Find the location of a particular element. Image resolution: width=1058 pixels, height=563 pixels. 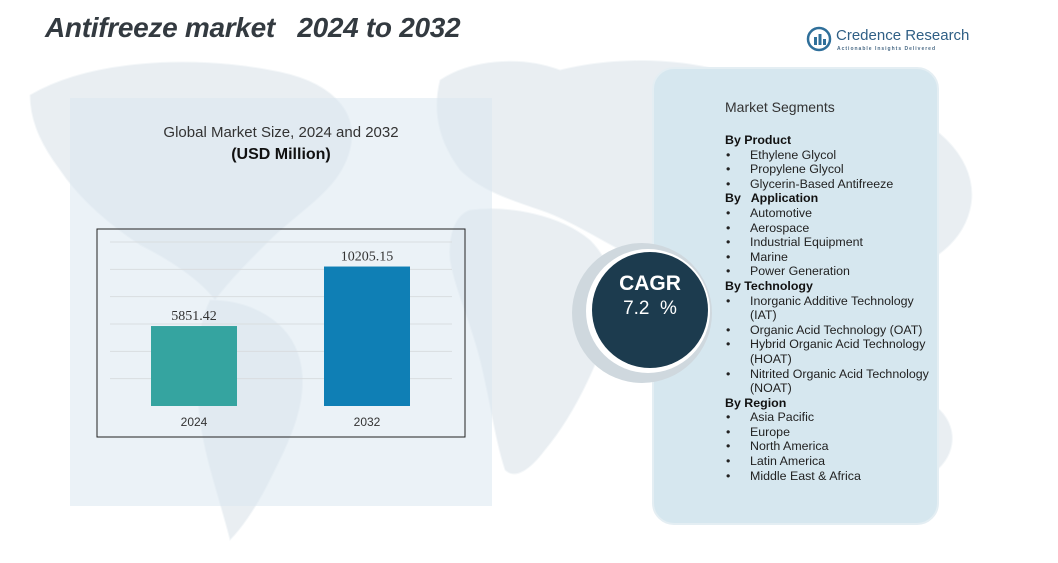

bar-chart: 5851.42 2024 10205.15 2032 is located at coordinates (281, 333).